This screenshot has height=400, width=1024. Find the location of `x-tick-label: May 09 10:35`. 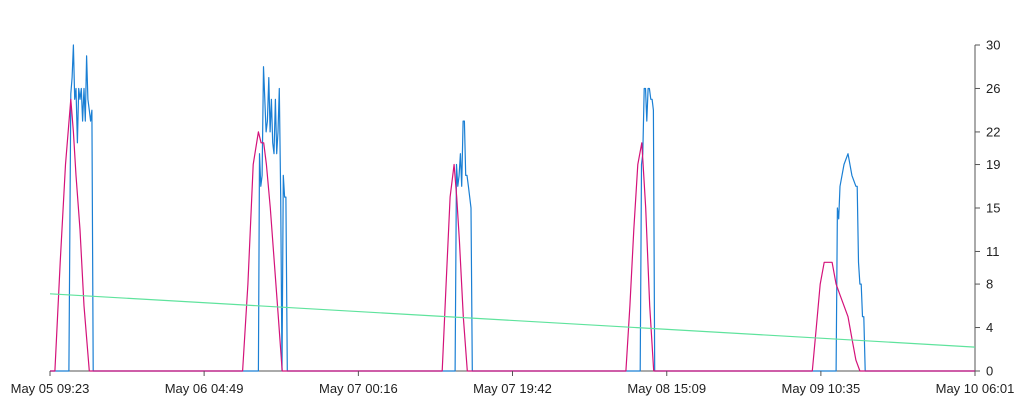

x-tick-label: May 09 10:35 is located at coordinates (820, 388).